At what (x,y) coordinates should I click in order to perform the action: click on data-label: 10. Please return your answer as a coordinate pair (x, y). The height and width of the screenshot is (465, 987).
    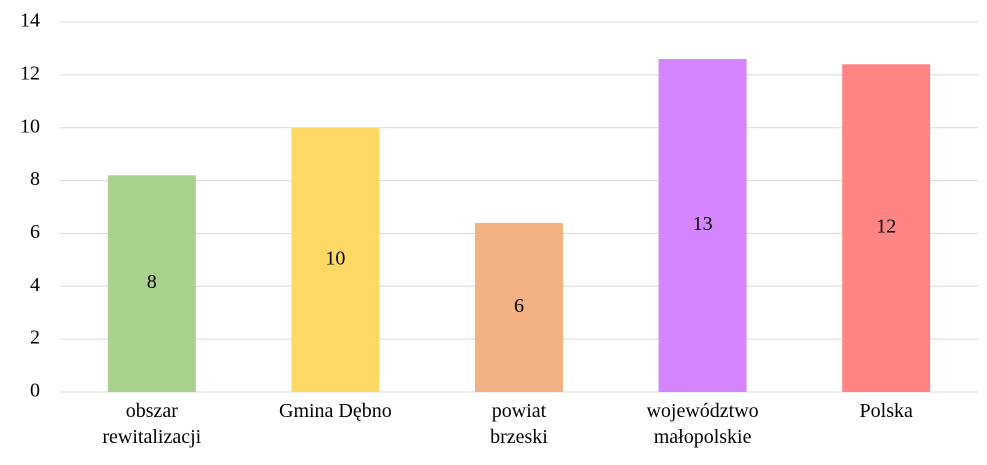
    Looking at the image, I should click on (335, 258).